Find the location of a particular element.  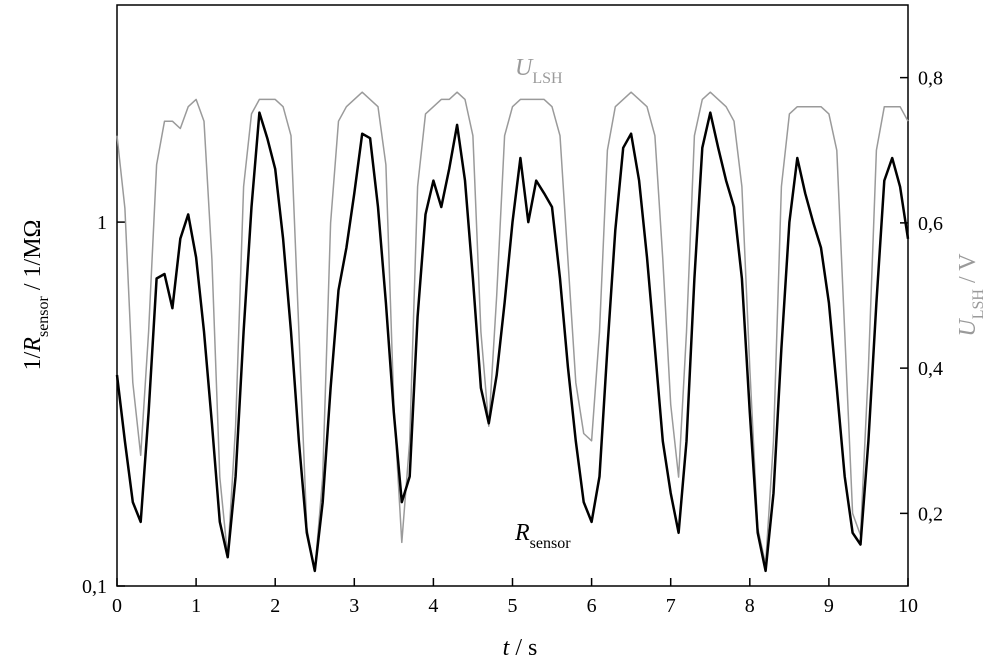

x-tick-label: 4 is located at coordinates (433, 606).